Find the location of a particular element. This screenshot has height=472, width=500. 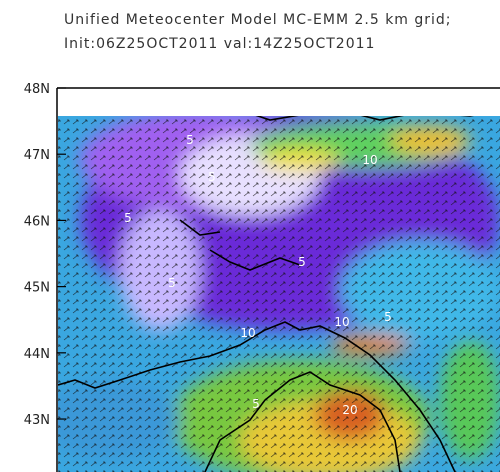

contour-label: 20 is located at coordinates (349, 410).